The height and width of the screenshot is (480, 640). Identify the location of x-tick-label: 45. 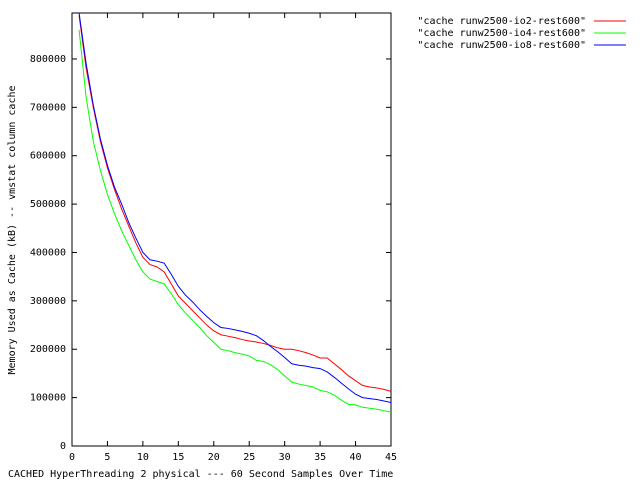
(391, 457).